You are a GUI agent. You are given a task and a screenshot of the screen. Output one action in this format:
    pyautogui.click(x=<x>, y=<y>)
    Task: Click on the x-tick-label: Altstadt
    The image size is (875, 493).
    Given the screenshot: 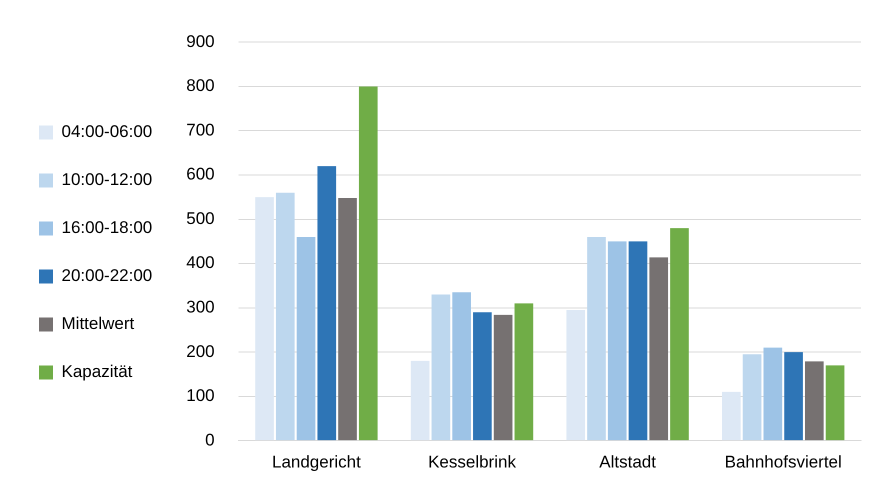 What is the action you would take?
    pyautogui.click(x=627, y=462)
    